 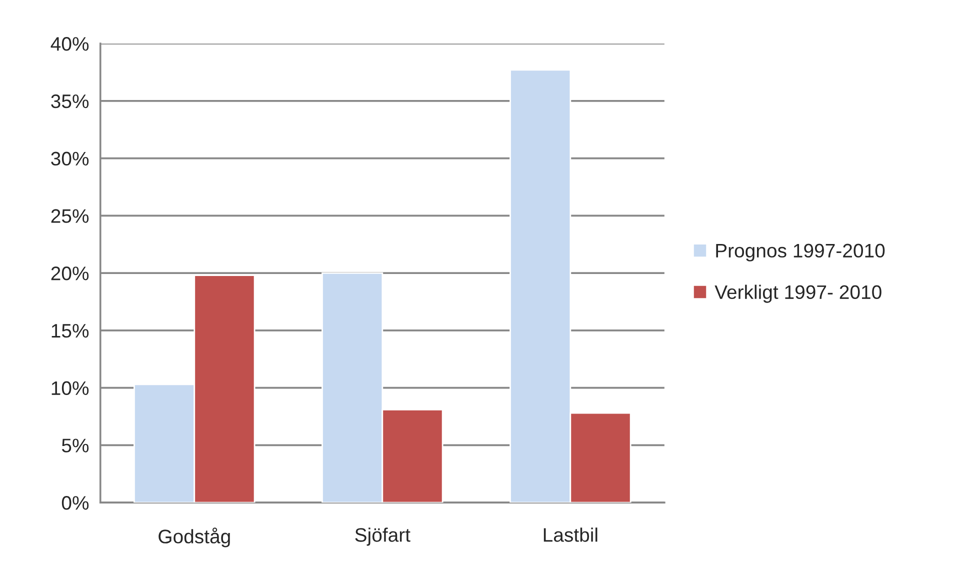 What do you see at coordinates (798, 293) in the screenshot?
I see `legend-label: Verkligt 1997- 2010` at bounding box center [798, 293].